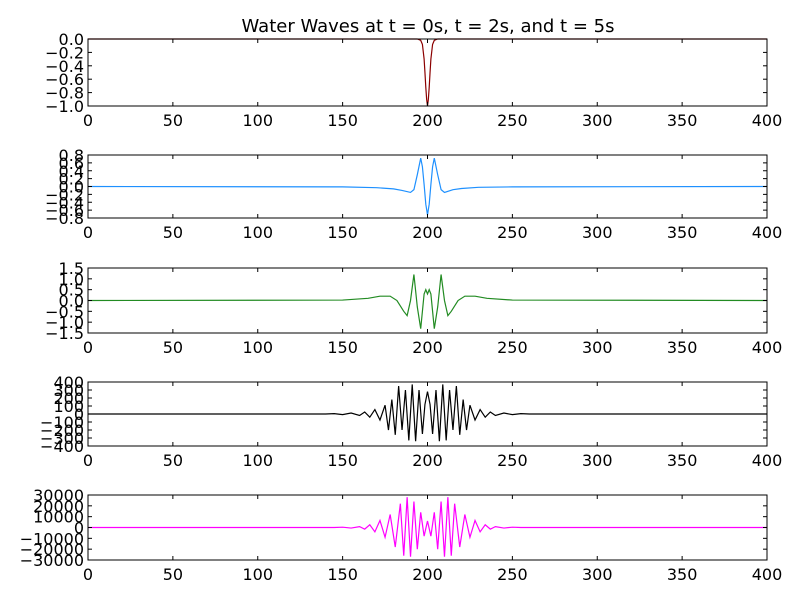 The image size is (800, 600). I want to click on panel-5-y-tick-label: 10000, so click(58, 517).